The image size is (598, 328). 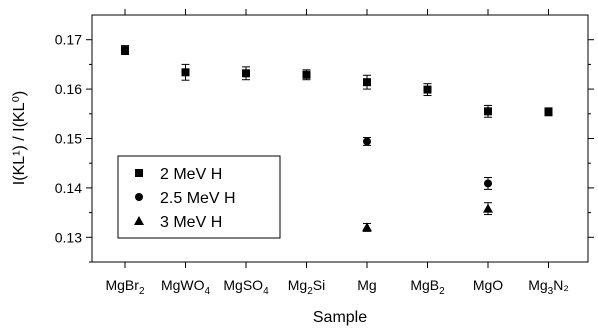 I want to click on legend-label: 3 MeV H, so click(x=191, y=222).